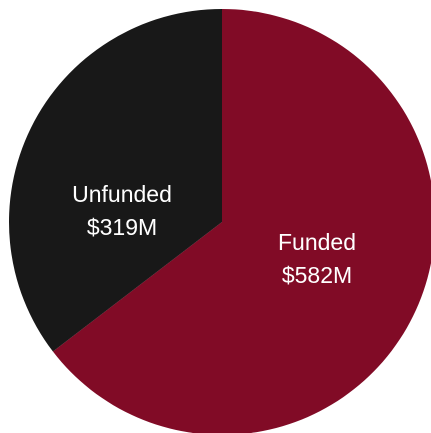 This screenshot has height=433, width=431. I want to click on slice-label-funded-value: $582M, so click(317, 275).